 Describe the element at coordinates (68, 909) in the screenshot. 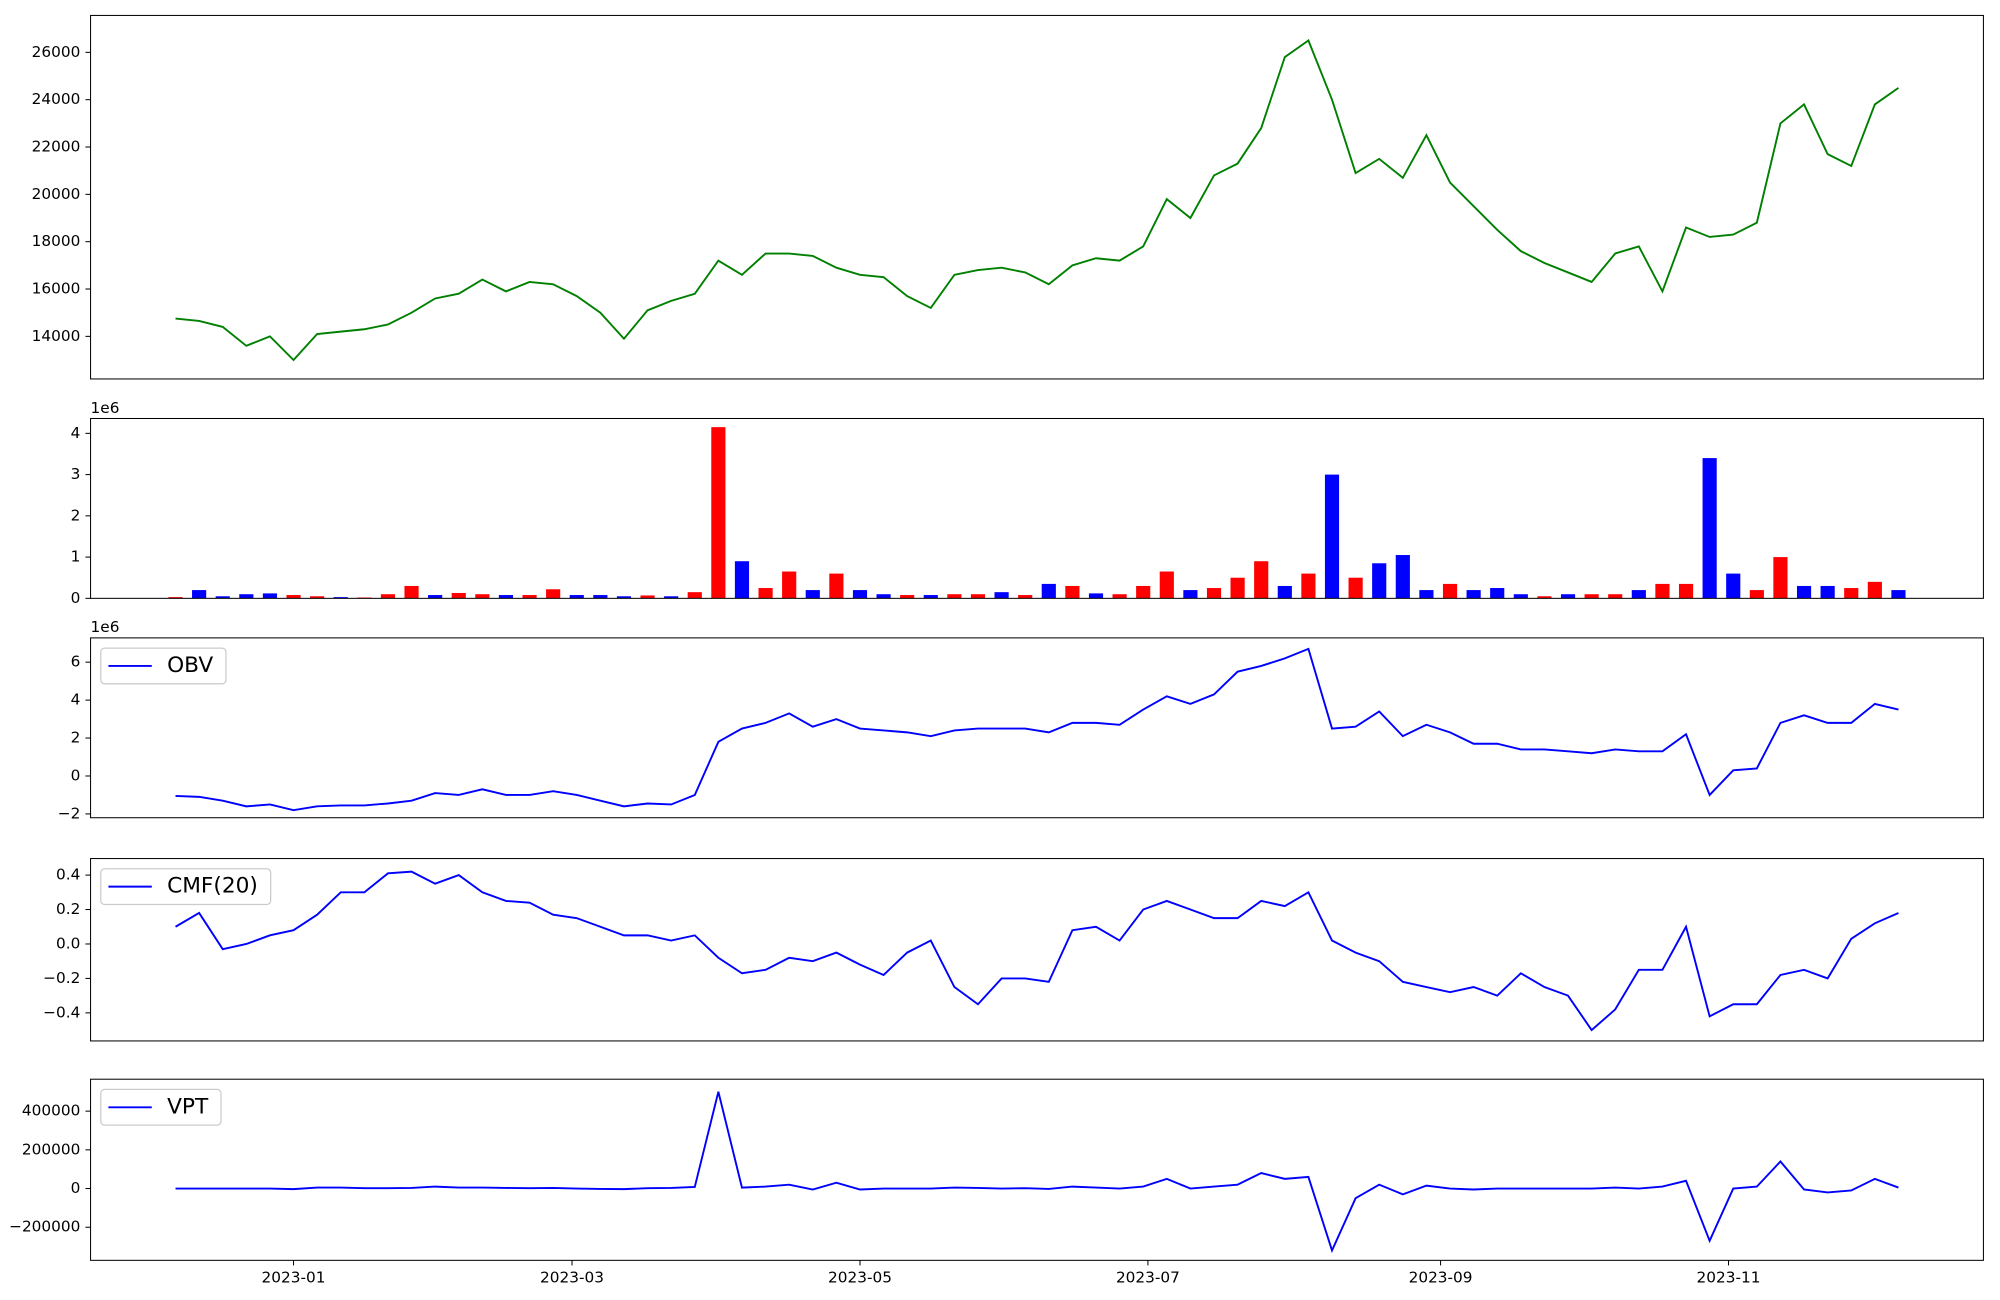

I see `y-tick-label: 0.2` at that location.